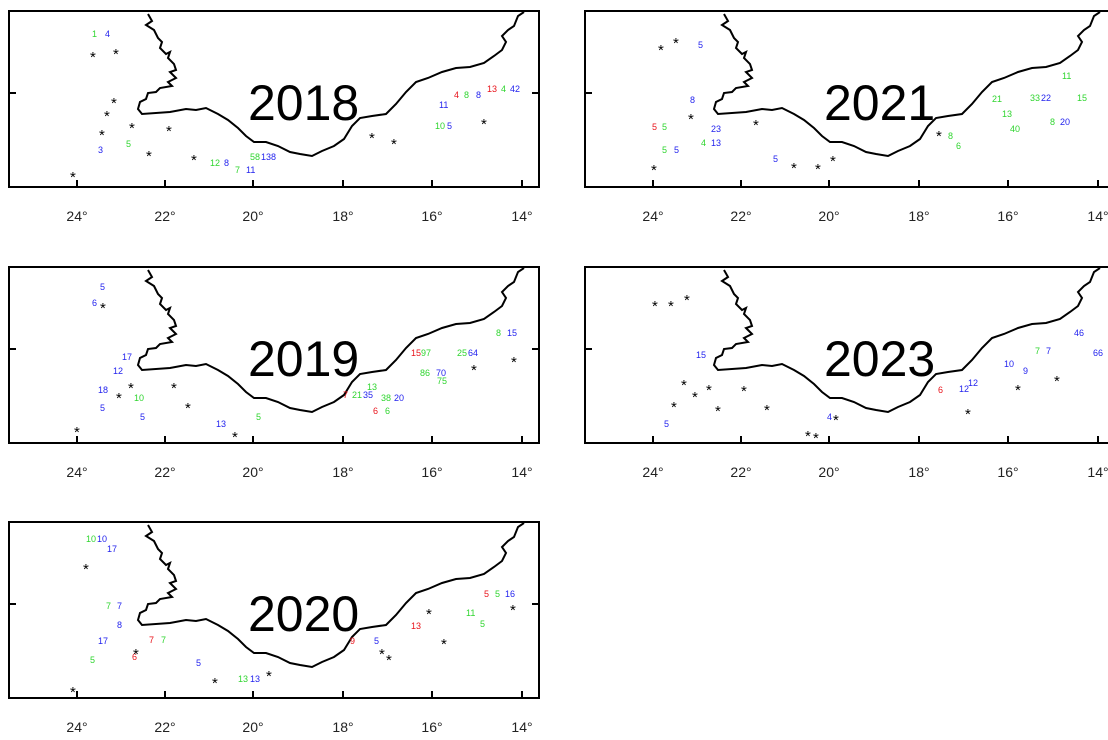 The width and height of the screenshot is (1108, 740). What do you see at coordinates (1035, 98) in the screenshot?
I see `count-label: 33` at bounding box center [1035, 98].